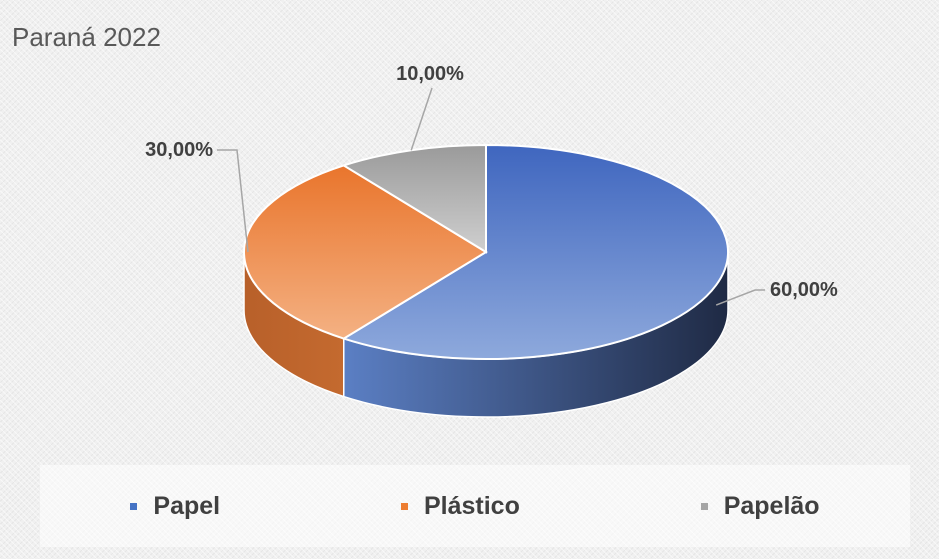 Image resolution: width=939 pixels, height=559 pixels. I want to click on chart-title: Paraná 2022, so click(86, 37).